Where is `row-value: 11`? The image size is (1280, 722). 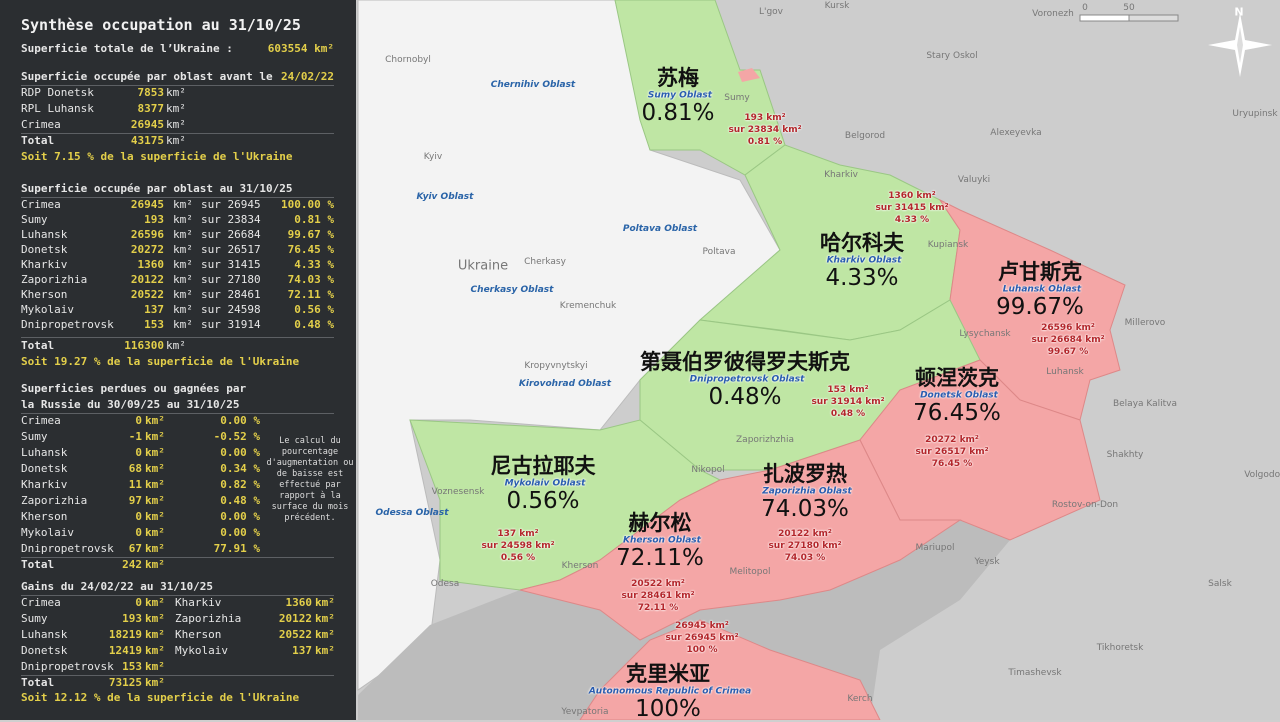
row-value: 11 is located at coordinates (135, 484).